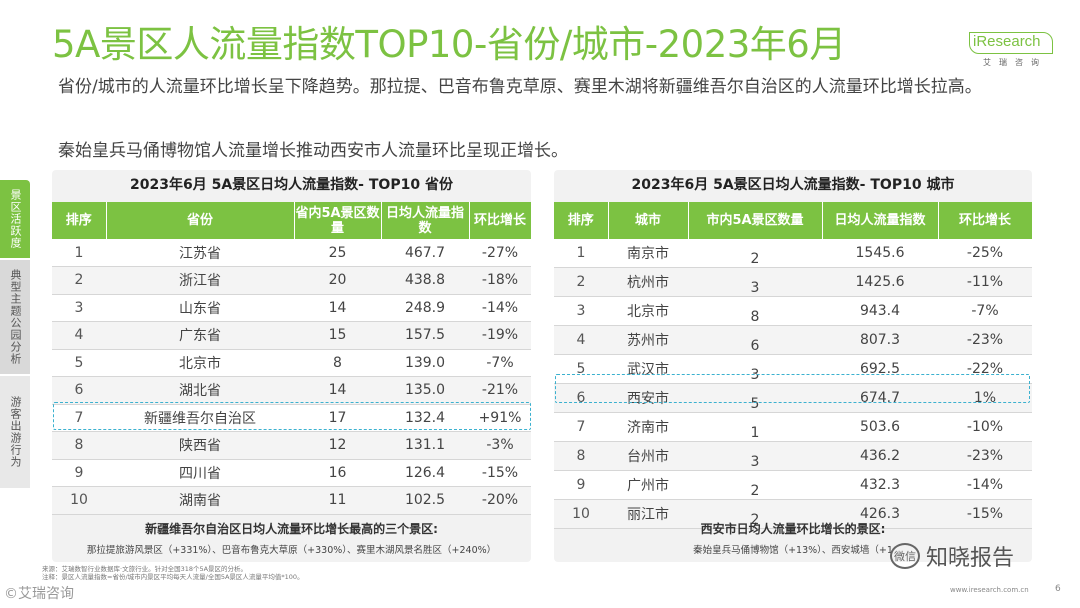  What do you see at coordinates (337, 473) in the screenshot?
I see `cell-count: 16` at bounding box center [337, 473].